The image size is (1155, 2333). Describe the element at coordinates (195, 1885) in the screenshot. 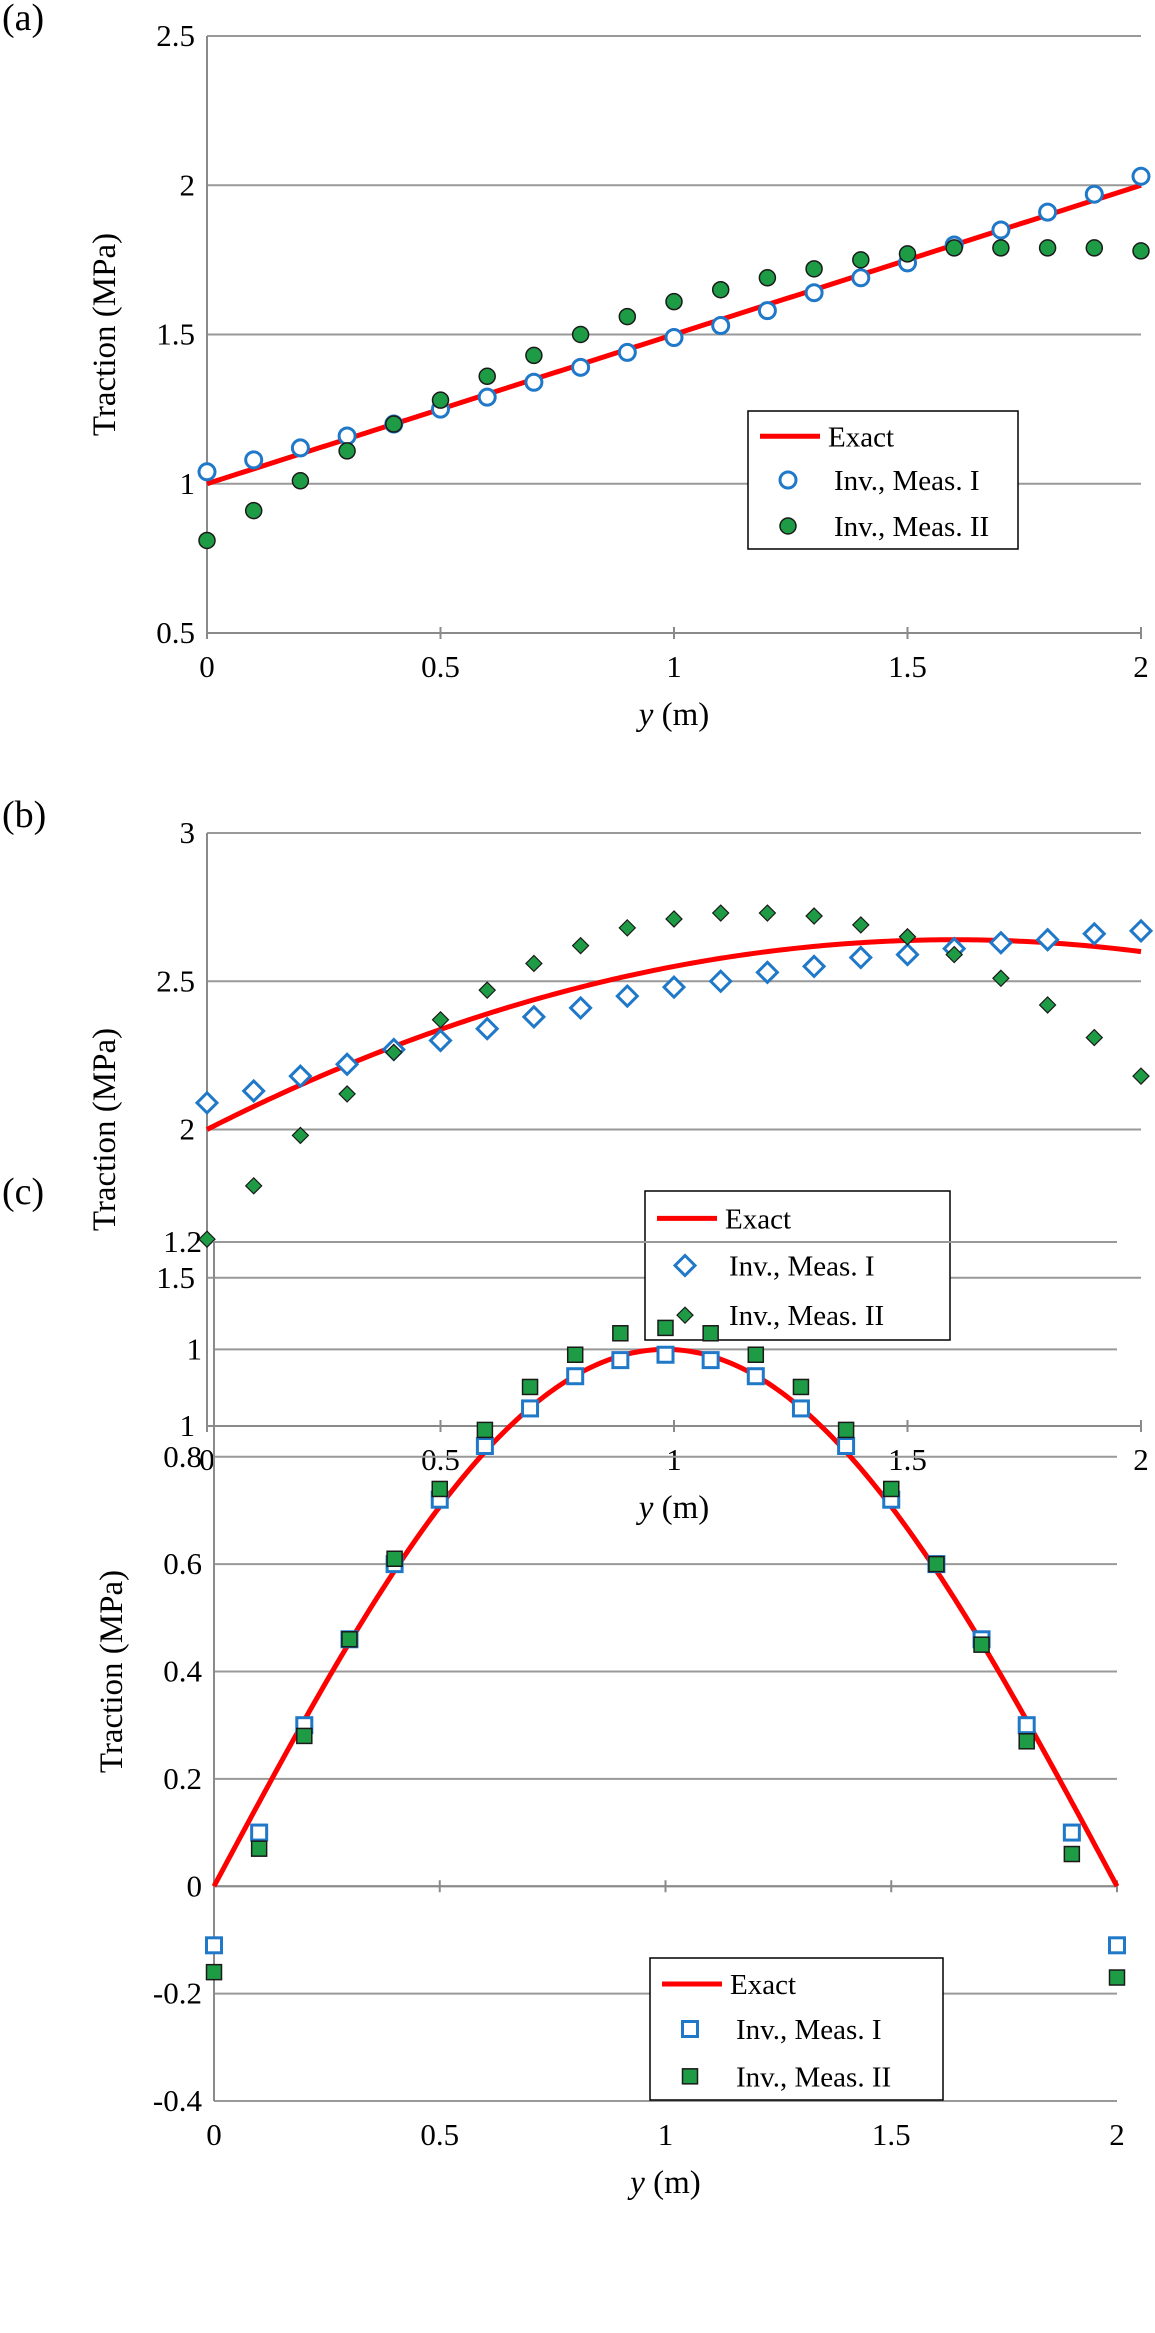

I see `y-tick-label: 0` at that location.